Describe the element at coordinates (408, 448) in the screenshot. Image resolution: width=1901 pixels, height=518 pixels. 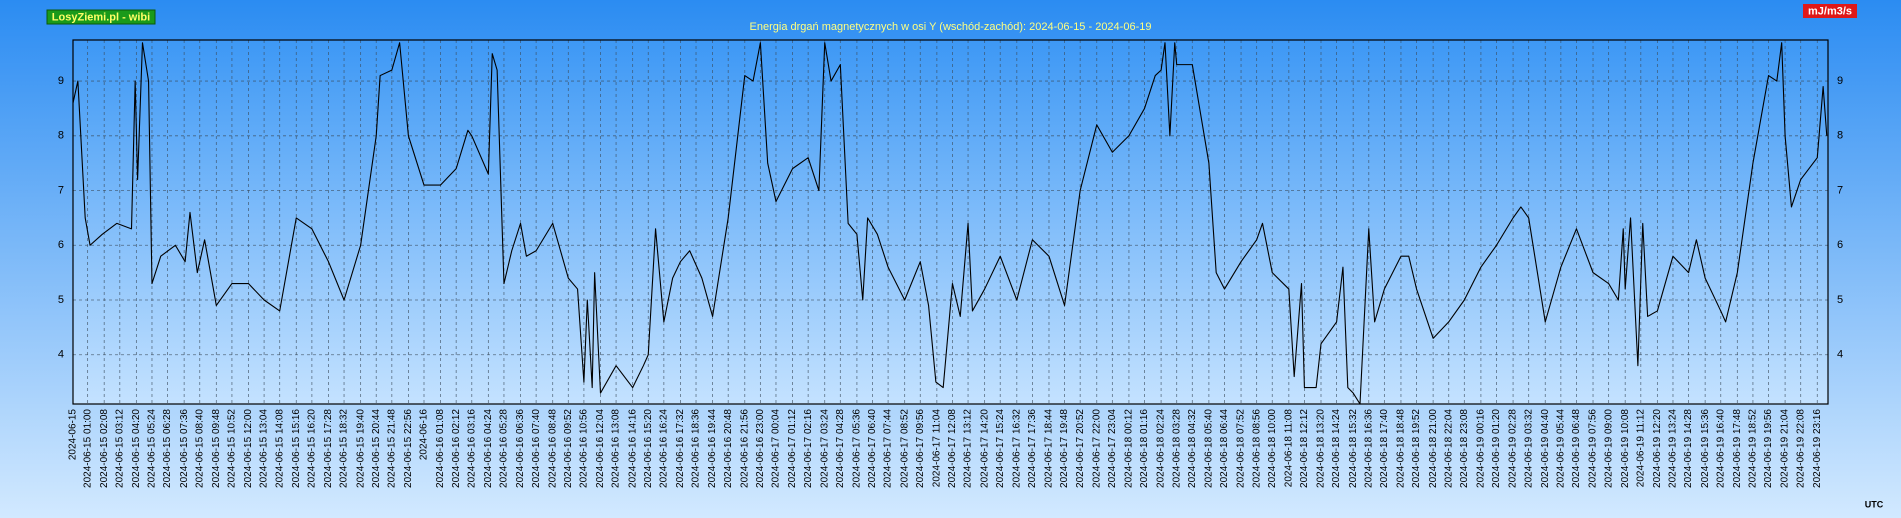
I see `x-tick-label: 2024-06-15 22:56` at that location.